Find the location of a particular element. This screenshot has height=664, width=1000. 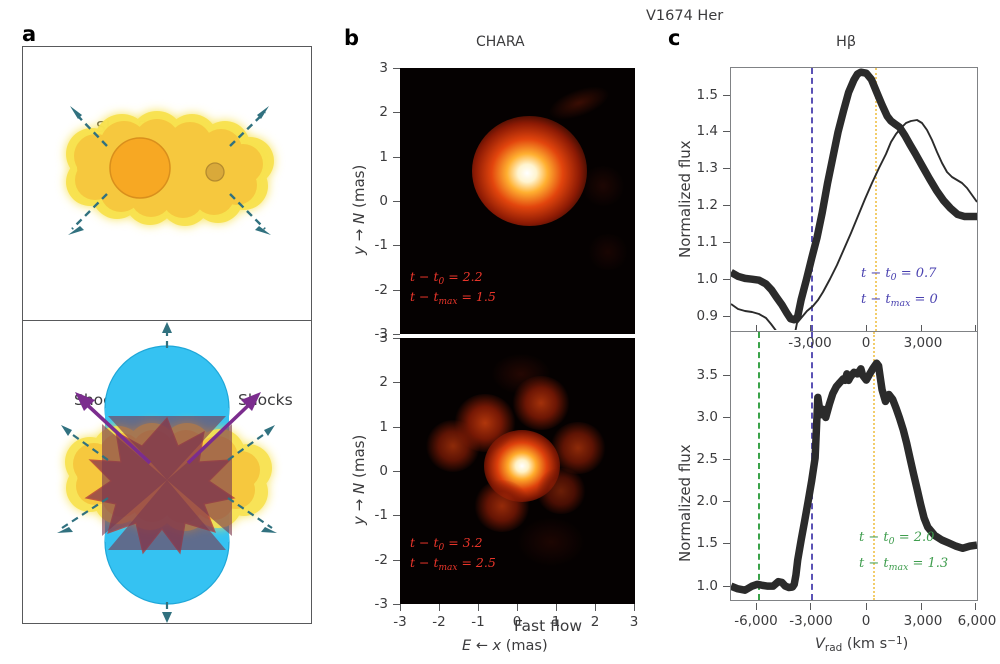

panel-b-yaxis-title-top: y → N (mas) is located at coordinates (359, 209).